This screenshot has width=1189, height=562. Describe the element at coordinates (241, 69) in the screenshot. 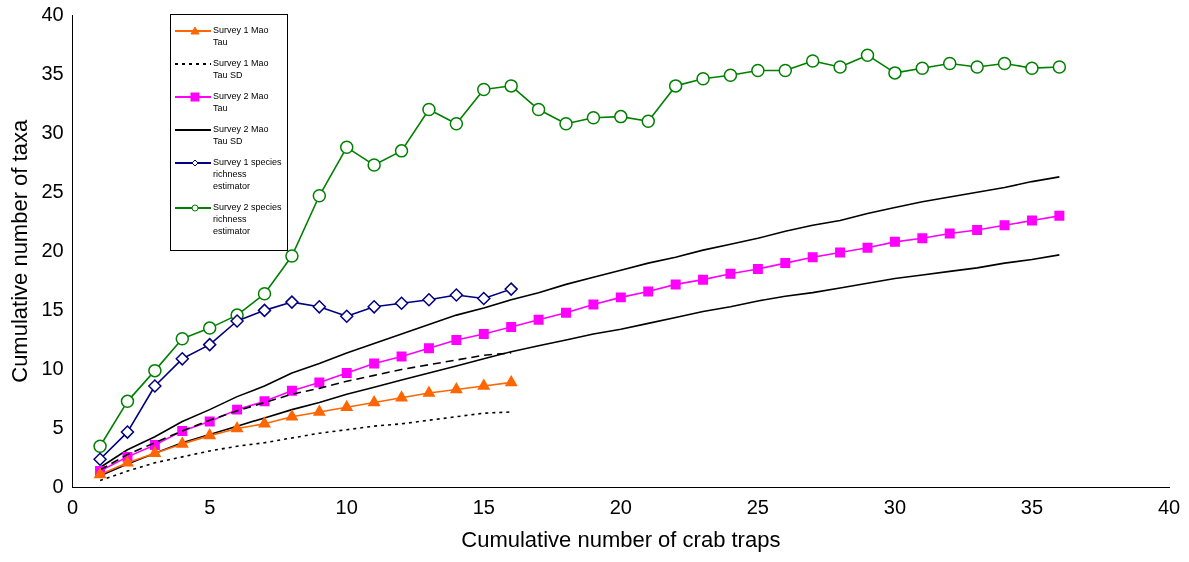

I see `legend-label: Survey 1 Mao Tau SD` at that location.